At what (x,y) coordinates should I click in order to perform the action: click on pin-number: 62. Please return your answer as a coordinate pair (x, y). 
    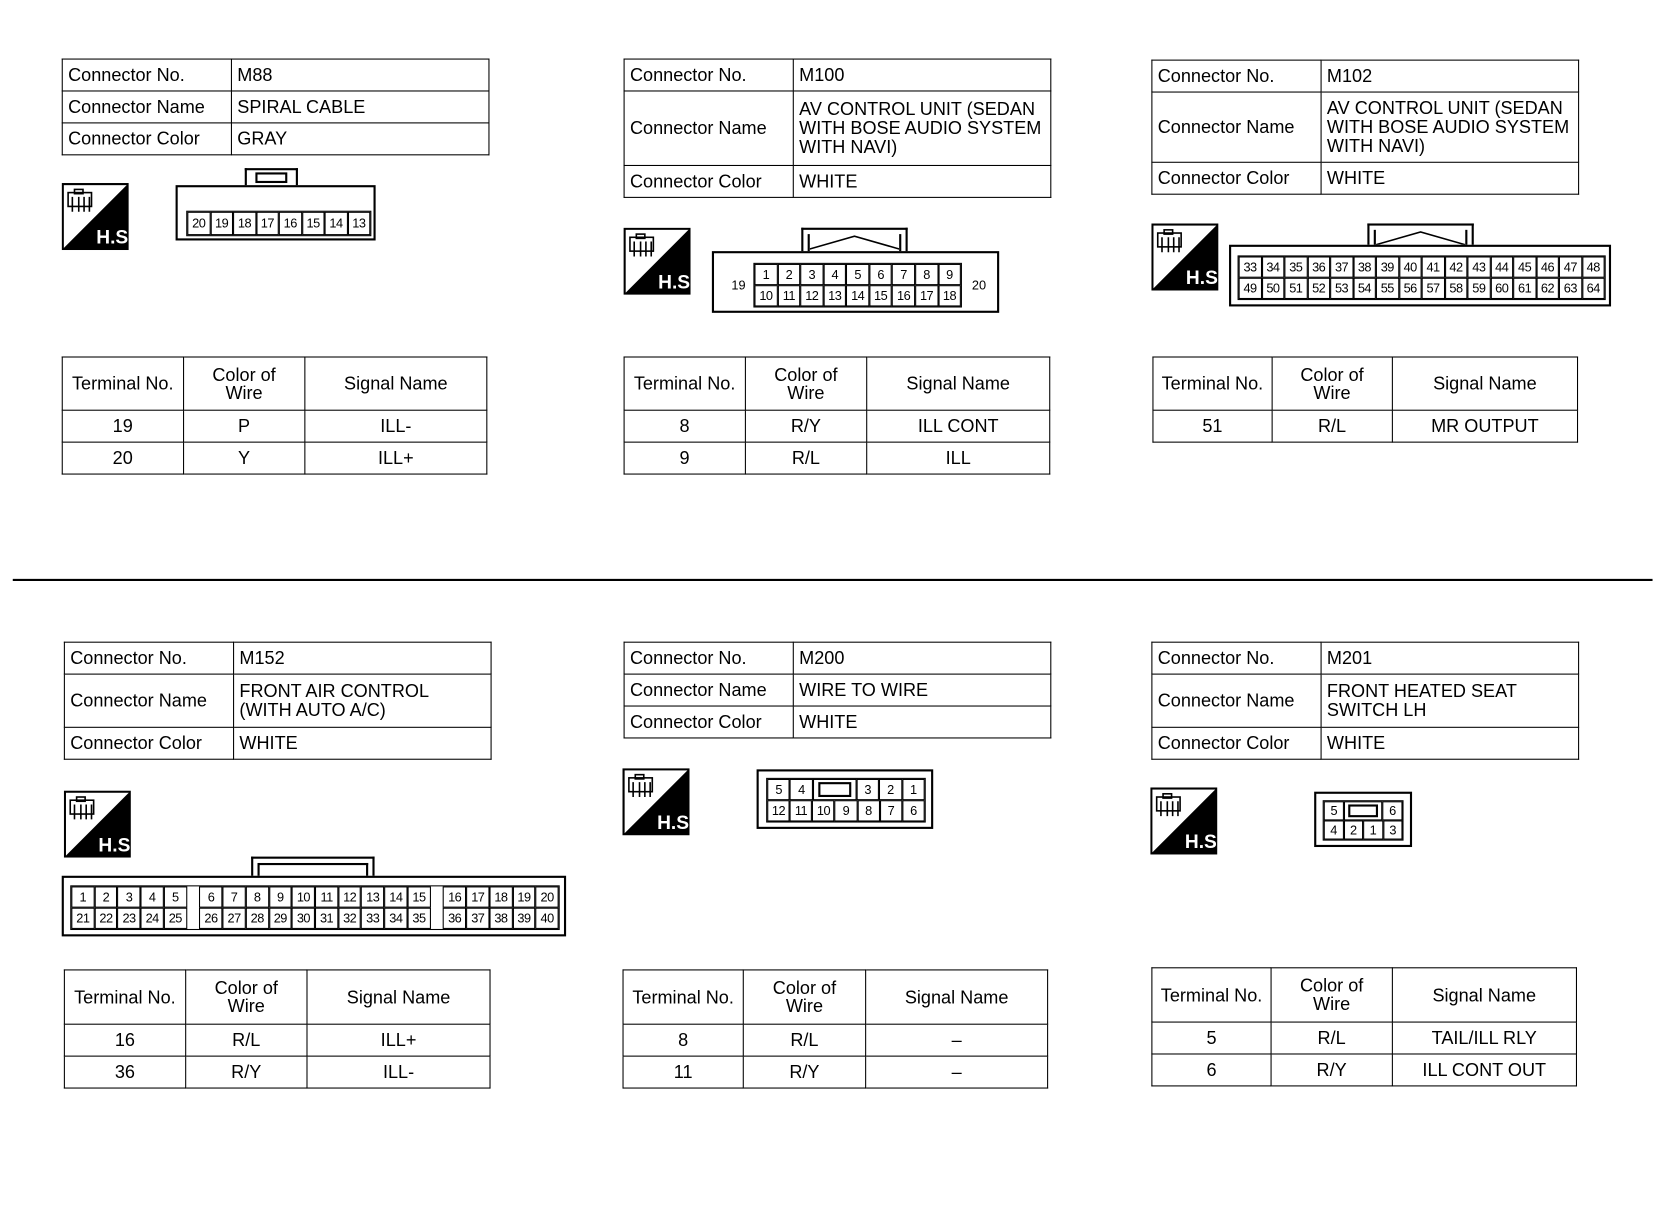
    Looking at the image, I should click on (1547, 288).